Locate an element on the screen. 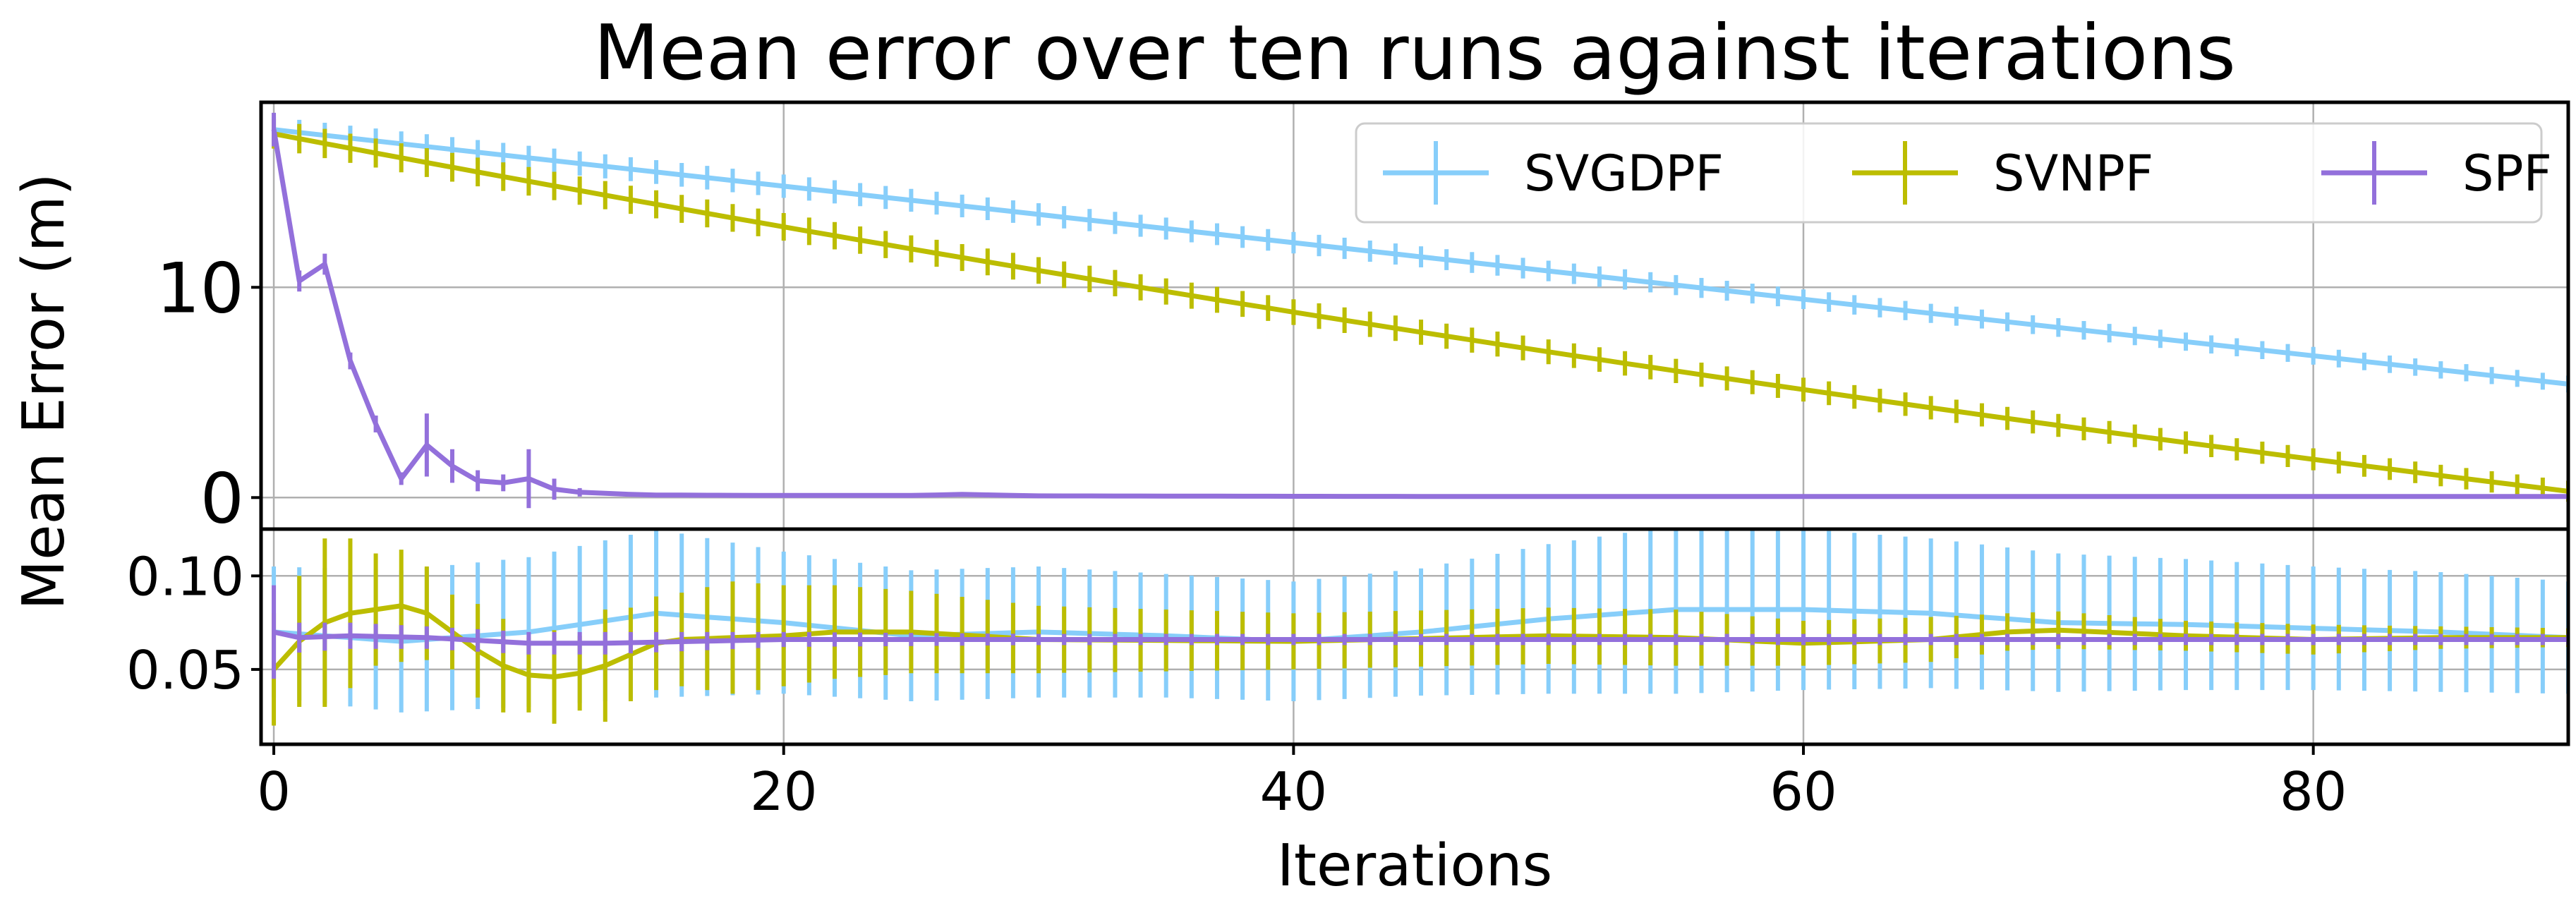 The image size is (2576, 915). x-tick-label: 20 is located at coordinates (784, 792).